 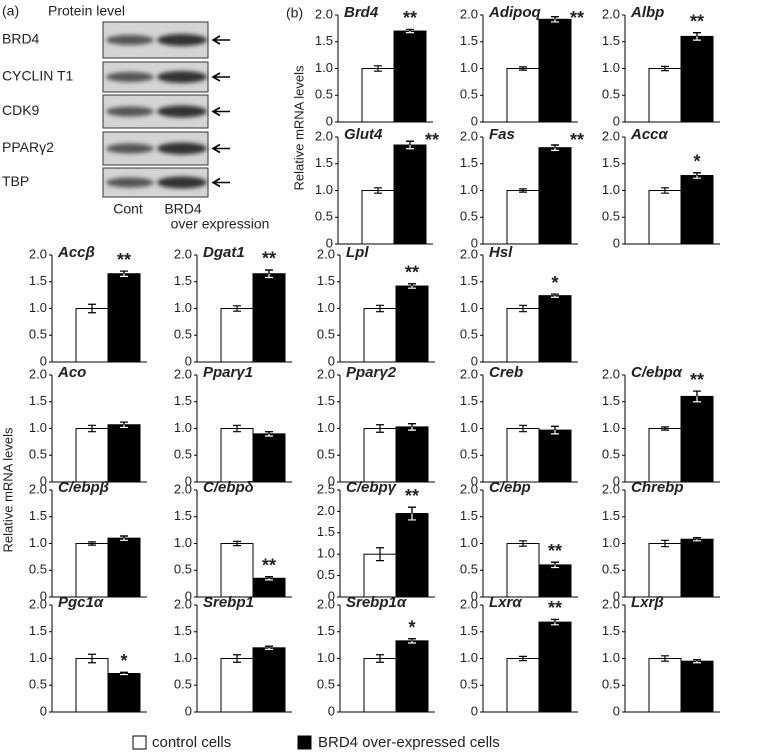 I want to click on row-label: TBP, so click(x=15, y=181).